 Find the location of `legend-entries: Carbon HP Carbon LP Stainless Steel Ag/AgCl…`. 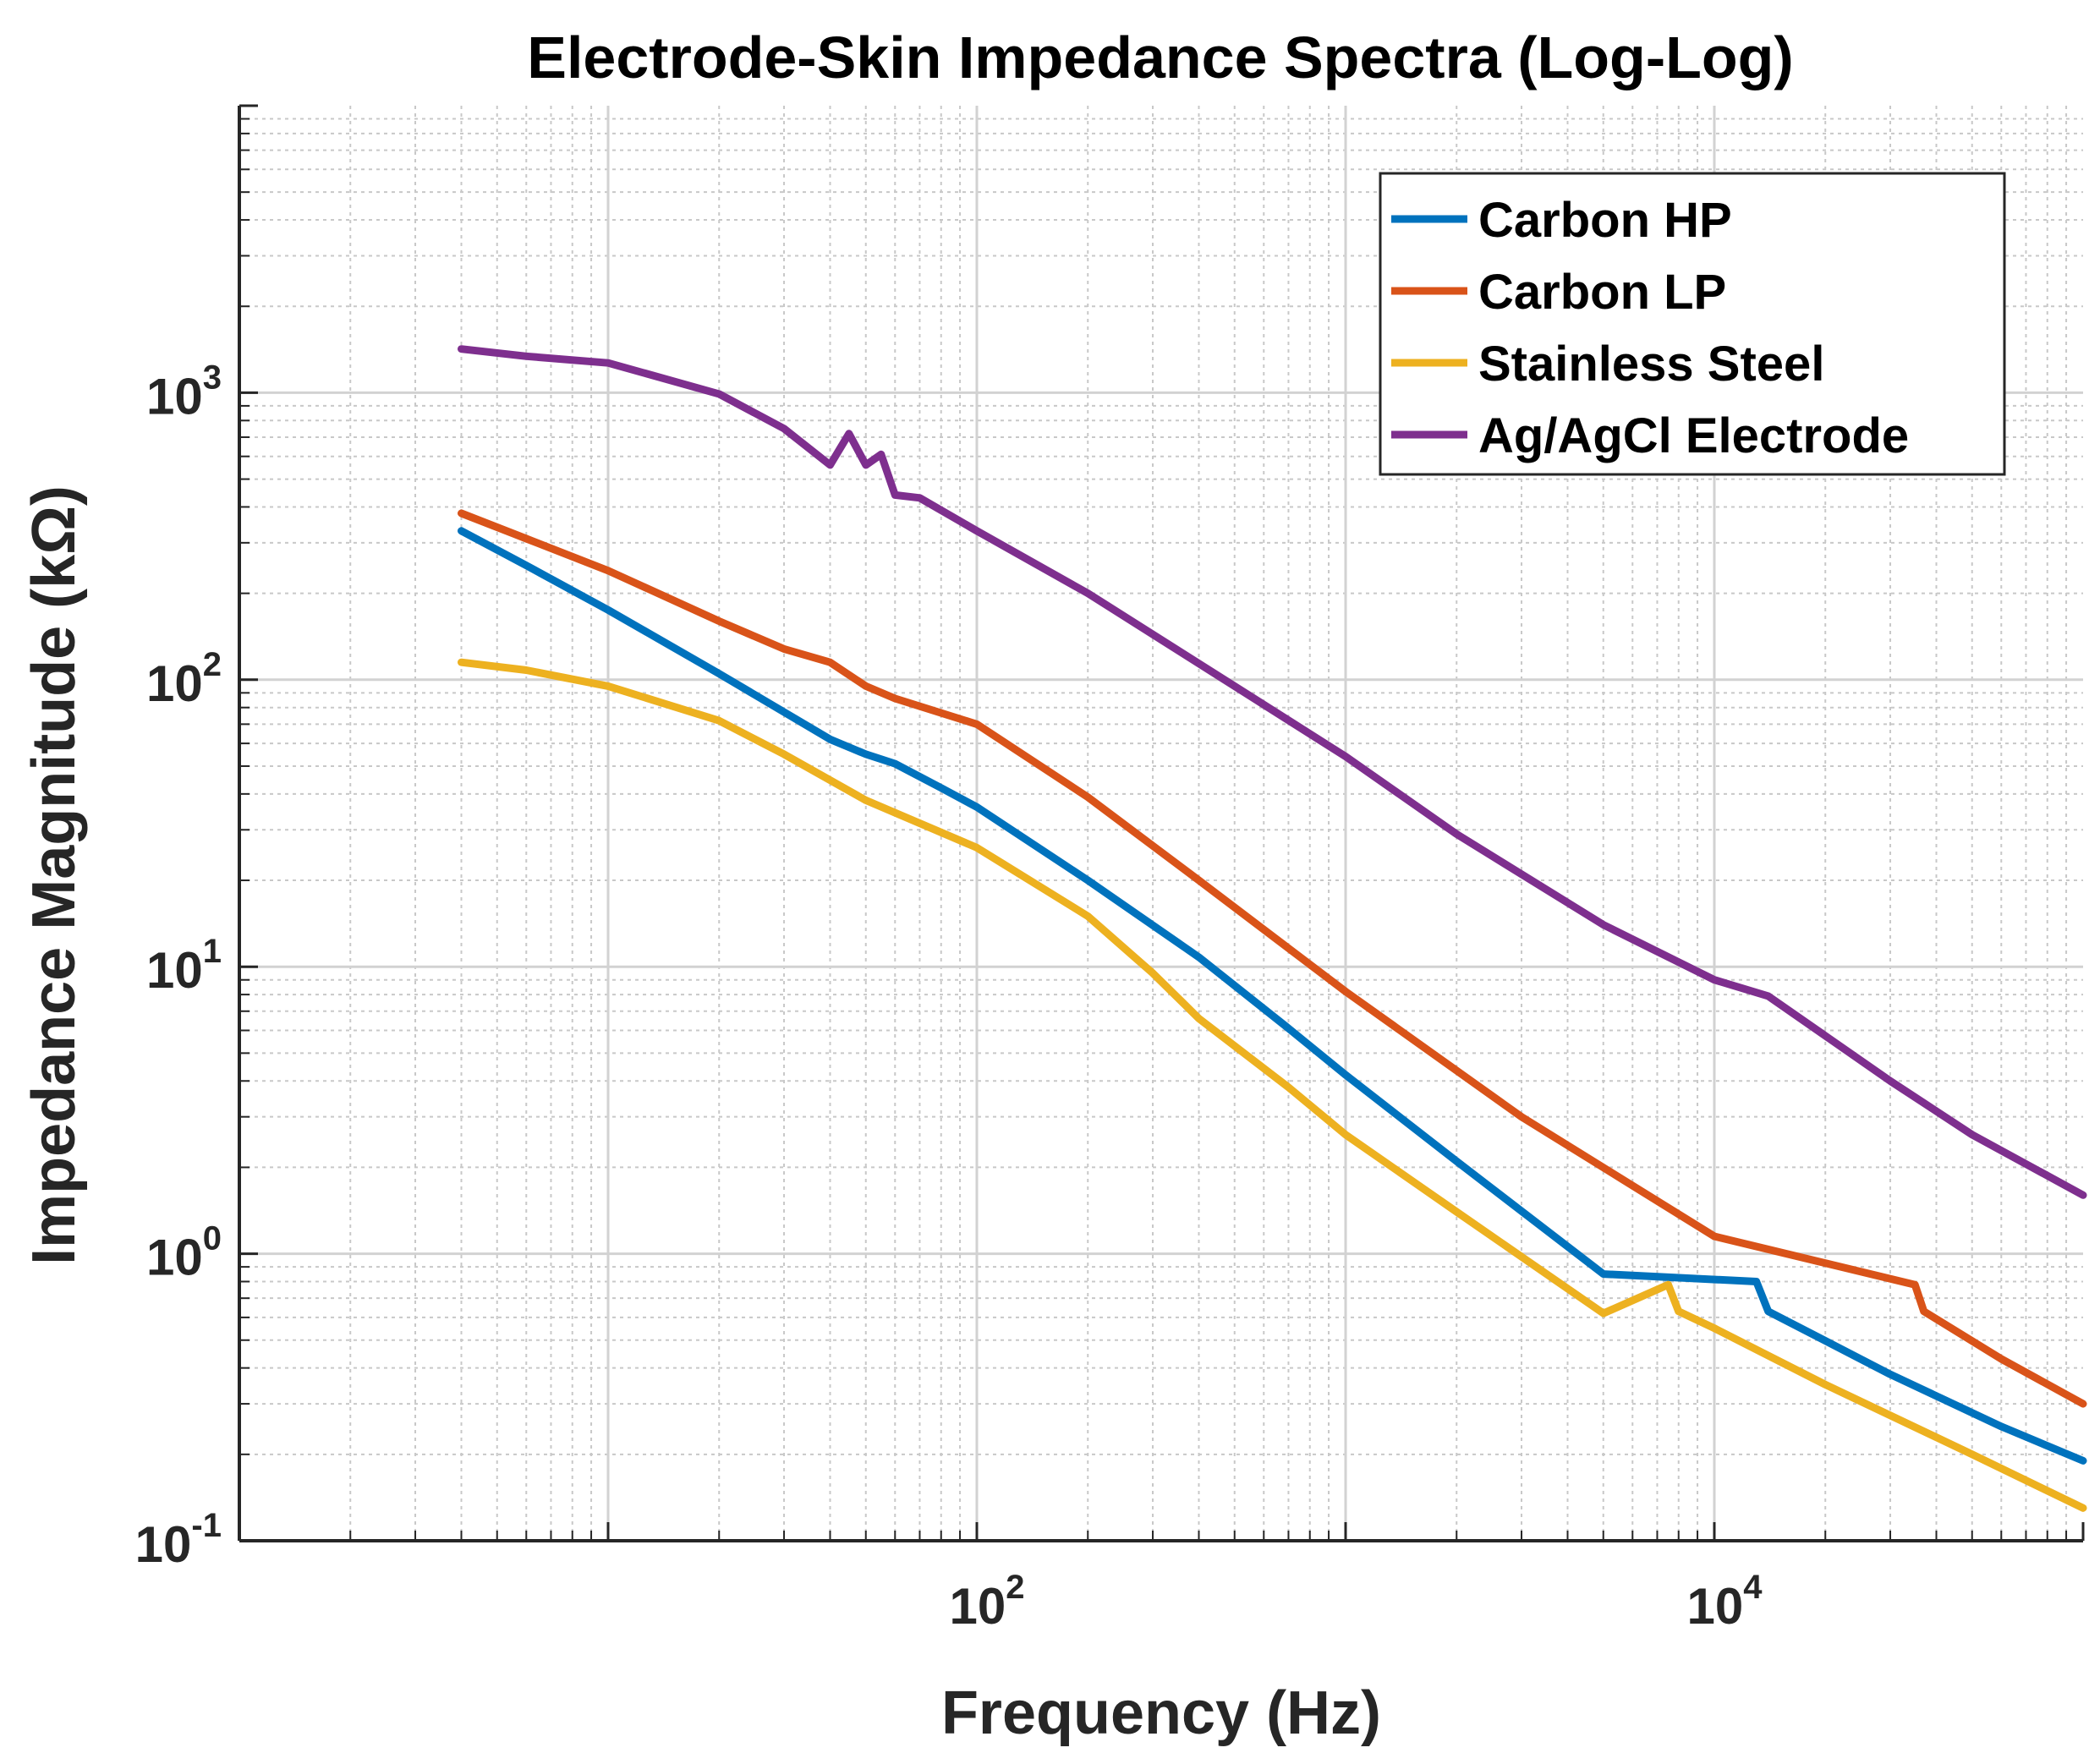

legend-entries: Carbon HP Carbon LP Stainless Steel Ag/AgCl… is located at coordinates (1650, 328).